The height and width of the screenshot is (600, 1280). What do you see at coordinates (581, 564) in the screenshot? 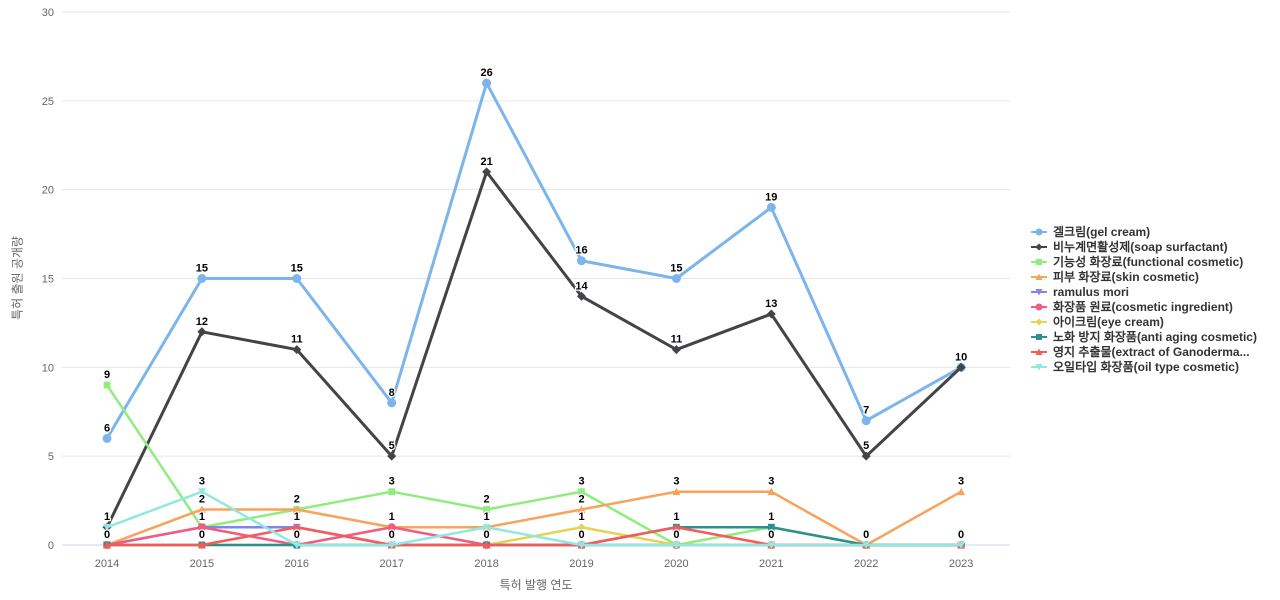
I see `x-axis-tick-label: 2019` at bounding box center [581, 564].